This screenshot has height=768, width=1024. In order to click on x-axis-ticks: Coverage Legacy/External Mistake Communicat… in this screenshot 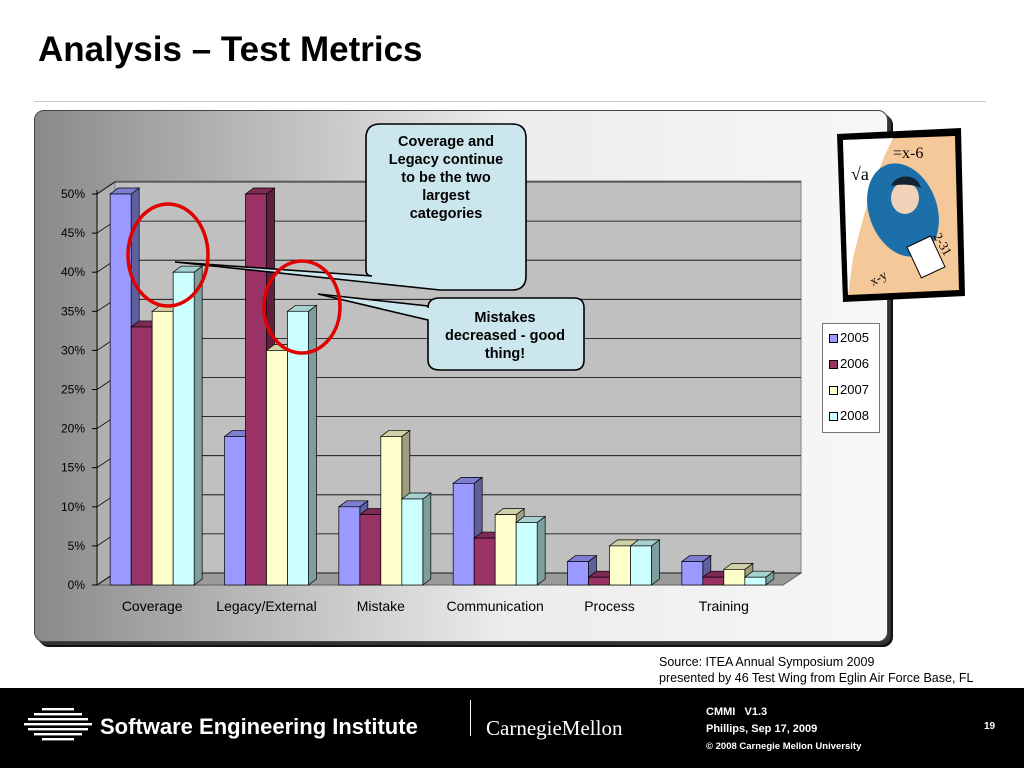, I will do `click(435, 606)`.